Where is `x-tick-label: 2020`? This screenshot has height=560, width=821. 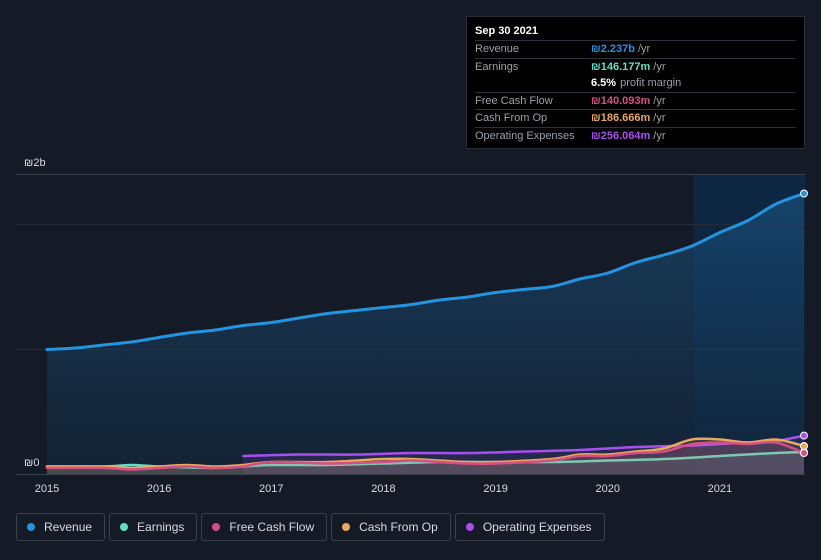
x-tick-label: 2020 is located at coordinates (607, 489).